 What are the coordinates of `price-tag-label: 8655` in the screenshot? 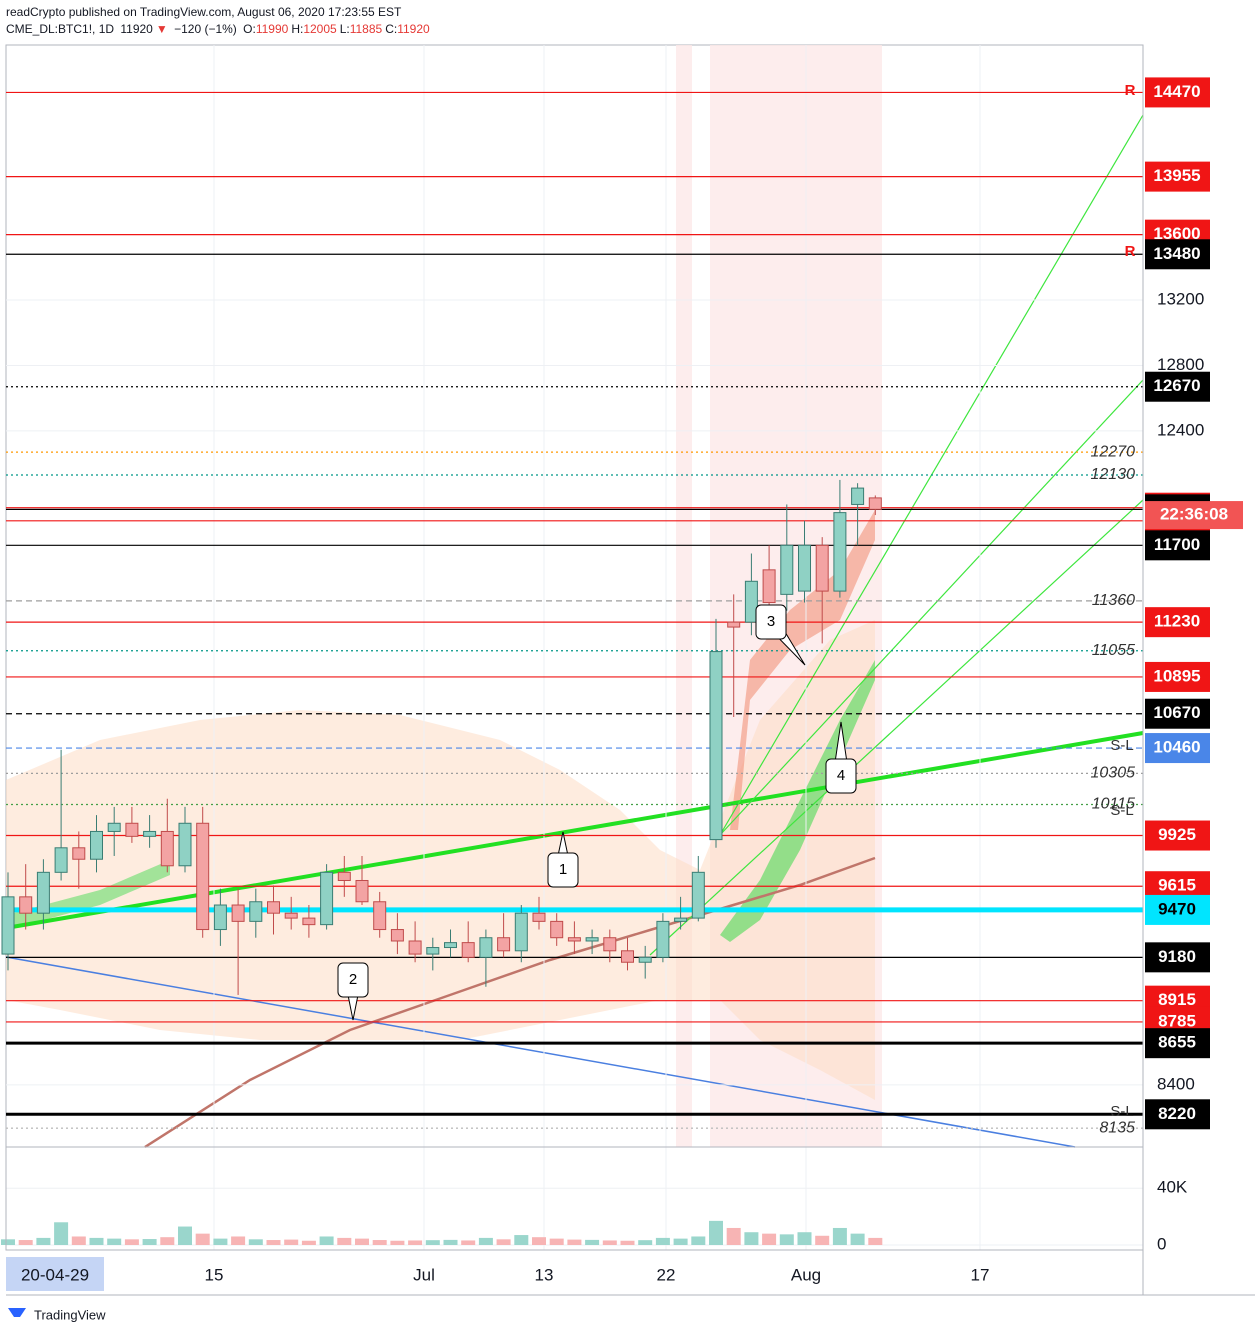 It's located at (1177, 1042).